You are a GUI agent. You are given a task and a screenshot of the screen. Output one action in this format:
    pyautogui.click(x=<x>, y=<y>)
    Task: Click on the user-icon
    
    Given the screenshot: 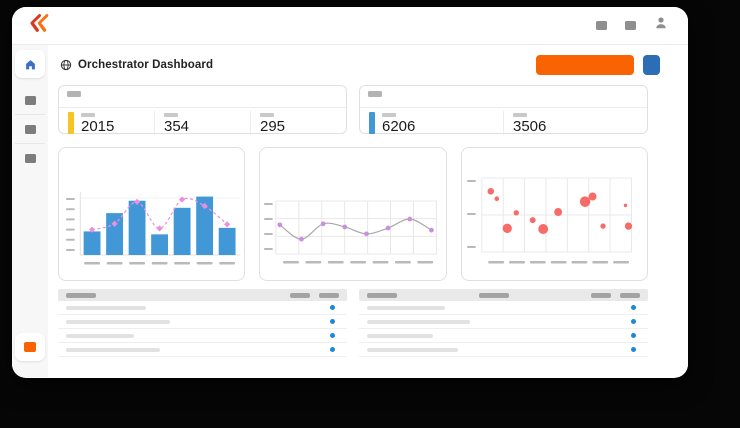 What is the action you would take?
    pyautogui.click(x=661, y=25)
    